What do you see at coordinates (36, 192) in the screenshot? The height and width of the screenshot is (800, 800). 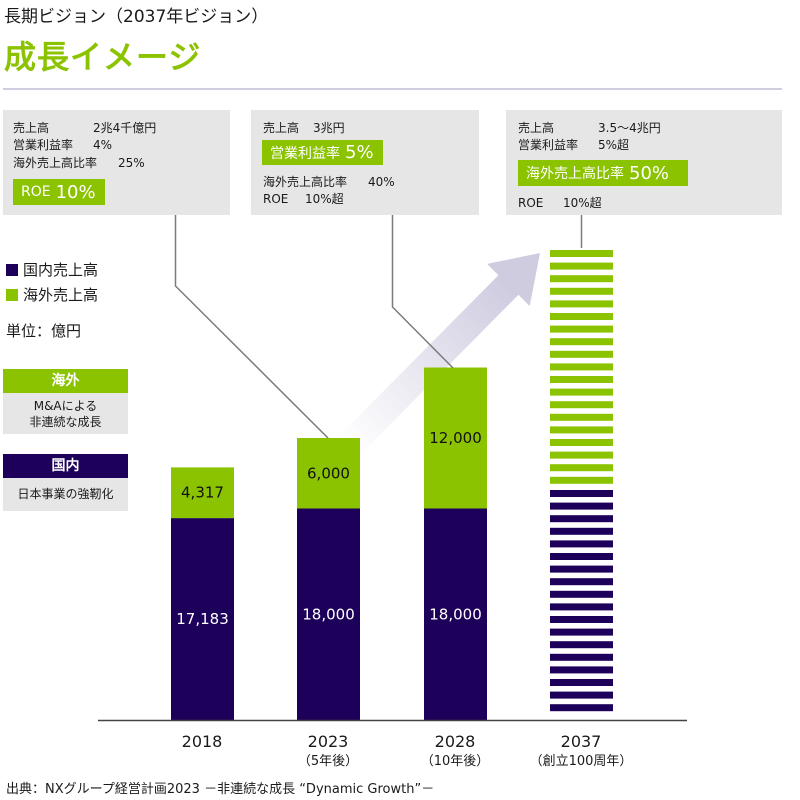 I see `highlight-label: ROE` at bounding box center [36, 192].